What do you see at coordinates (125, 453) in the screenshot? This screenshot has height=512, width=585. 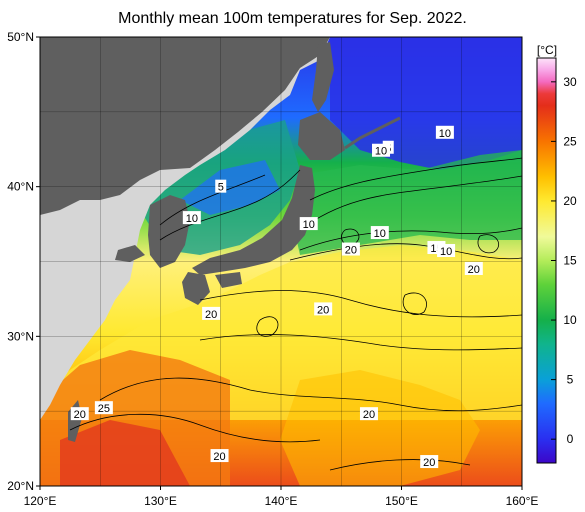 I see `warmest-waters` at bounding box center [125, 453].